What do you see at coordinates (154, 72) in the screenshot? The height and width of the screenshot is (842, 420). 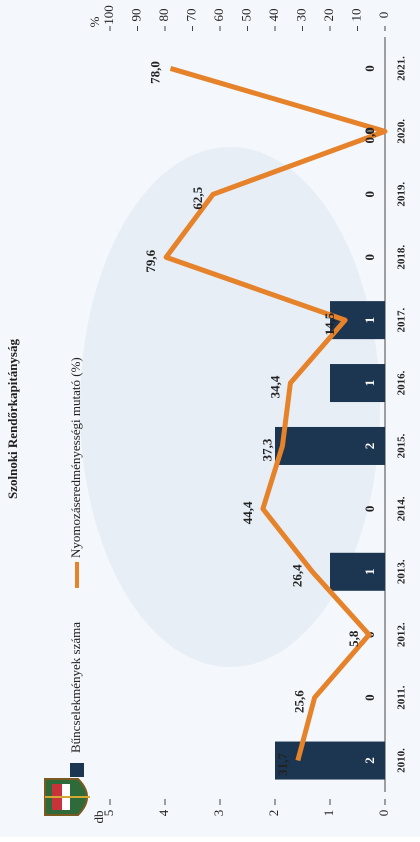 I see `line-value-label: 78,0` at bounding box center [154, 72].